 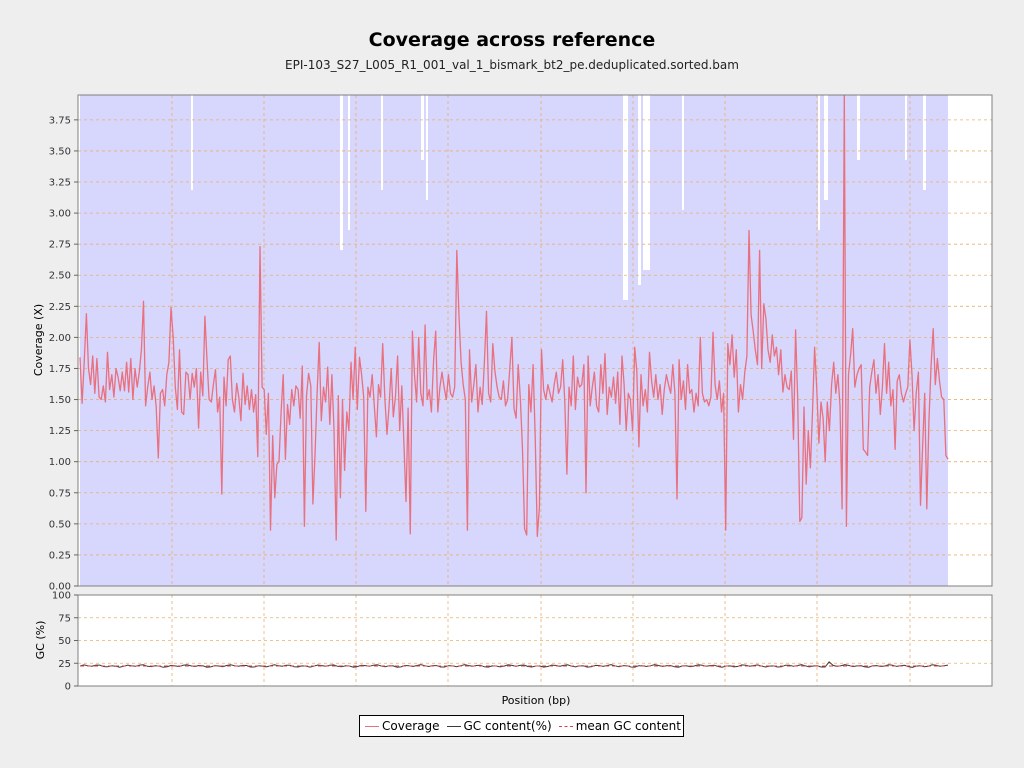 What do you see at coordinates (64, 664) in the screenshot?
I see `gc-y-tick-label: 25` at bounding box center [64, 664].